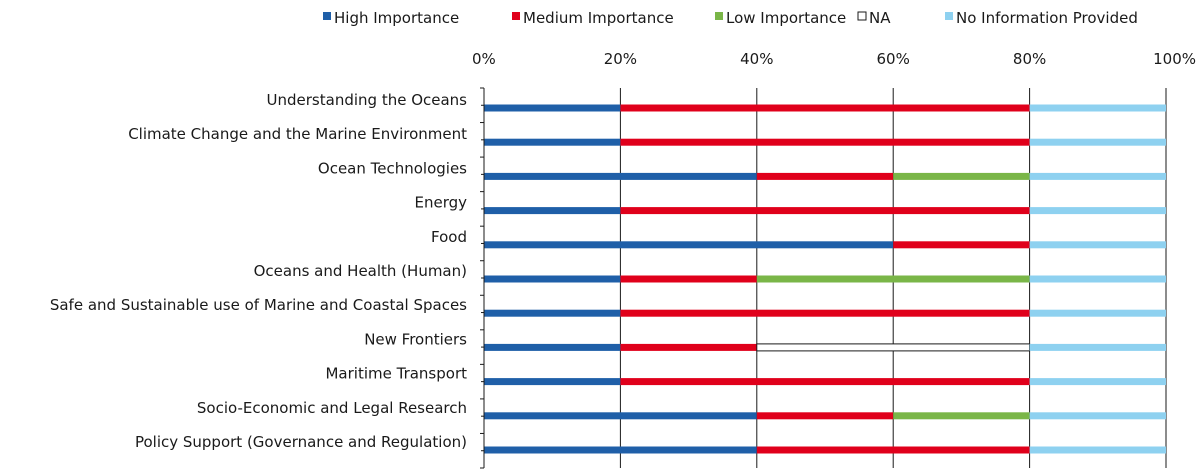 Image resolution: width=1196 pixels, height=475 pixels. What do you see at coordinates (332, 408) in the screenshot?
I see `category-label: Socio-Economic and Legal Research` at bounding box center [332, 408].